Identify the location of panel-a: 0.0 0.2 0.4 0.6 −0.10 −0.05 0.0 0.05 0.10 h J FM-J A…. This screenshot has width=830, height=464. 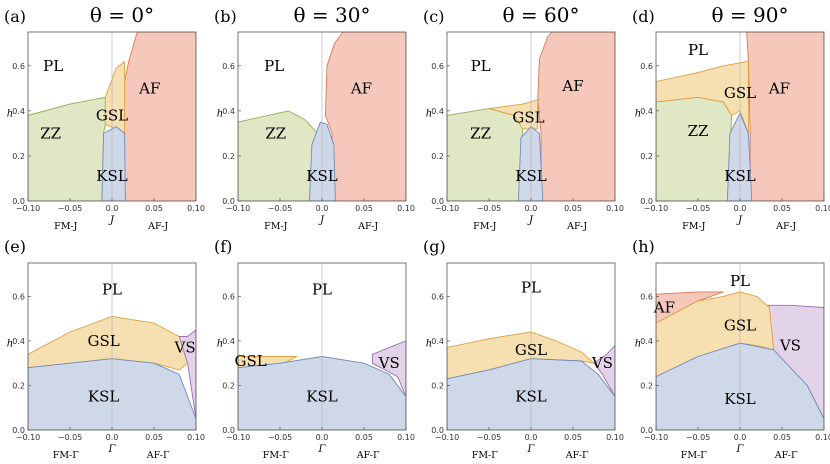
(104, 119).